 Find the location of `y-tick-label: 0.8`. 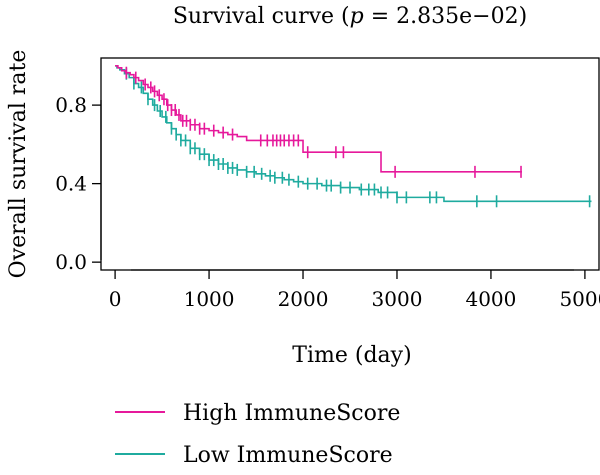

y-tick-label: 0.8 is located at coordinates (71, 105).